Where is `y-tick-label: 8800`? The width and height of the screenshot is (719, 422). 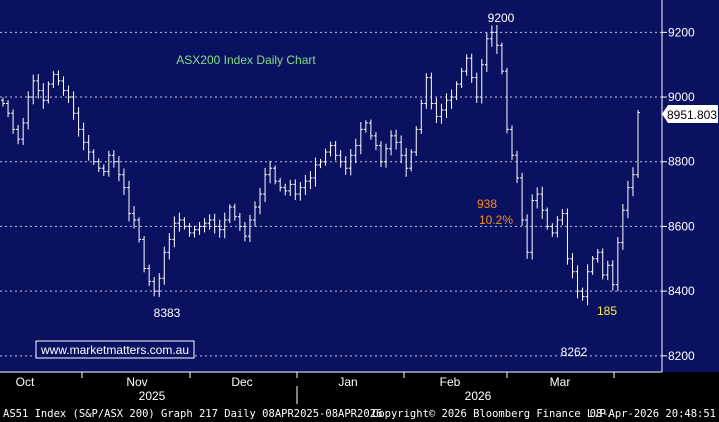 y-tick-label: 8800 is located at coordinates (681, 162).